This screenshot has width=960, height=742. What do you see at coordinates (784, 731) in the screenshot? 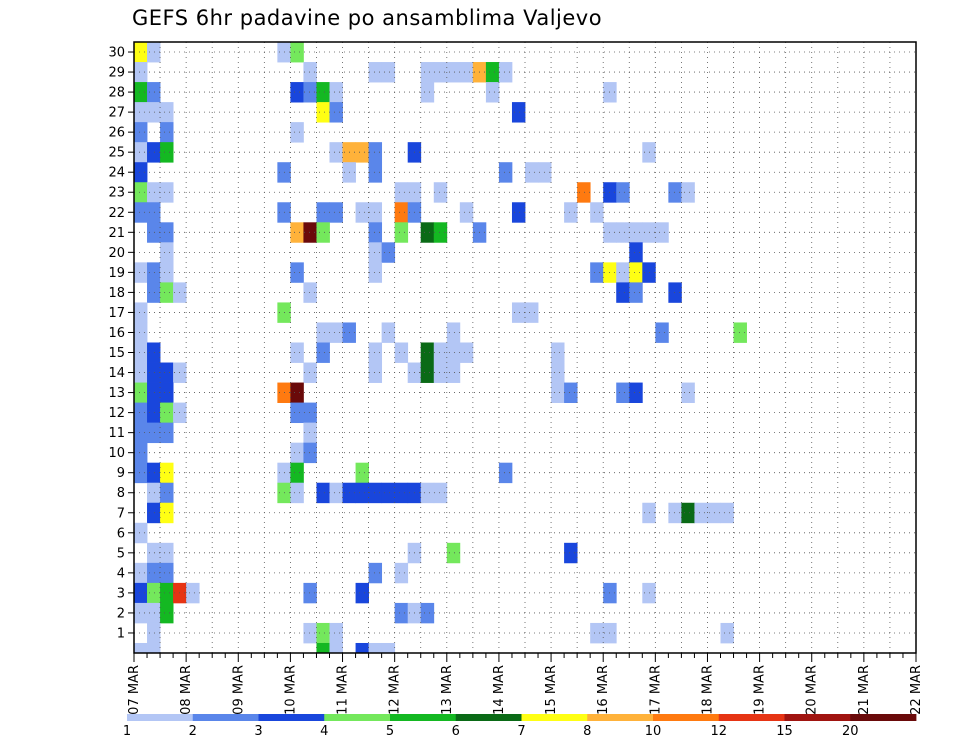
I see `colorbar-label: 15` at bounding box center [784, 731].